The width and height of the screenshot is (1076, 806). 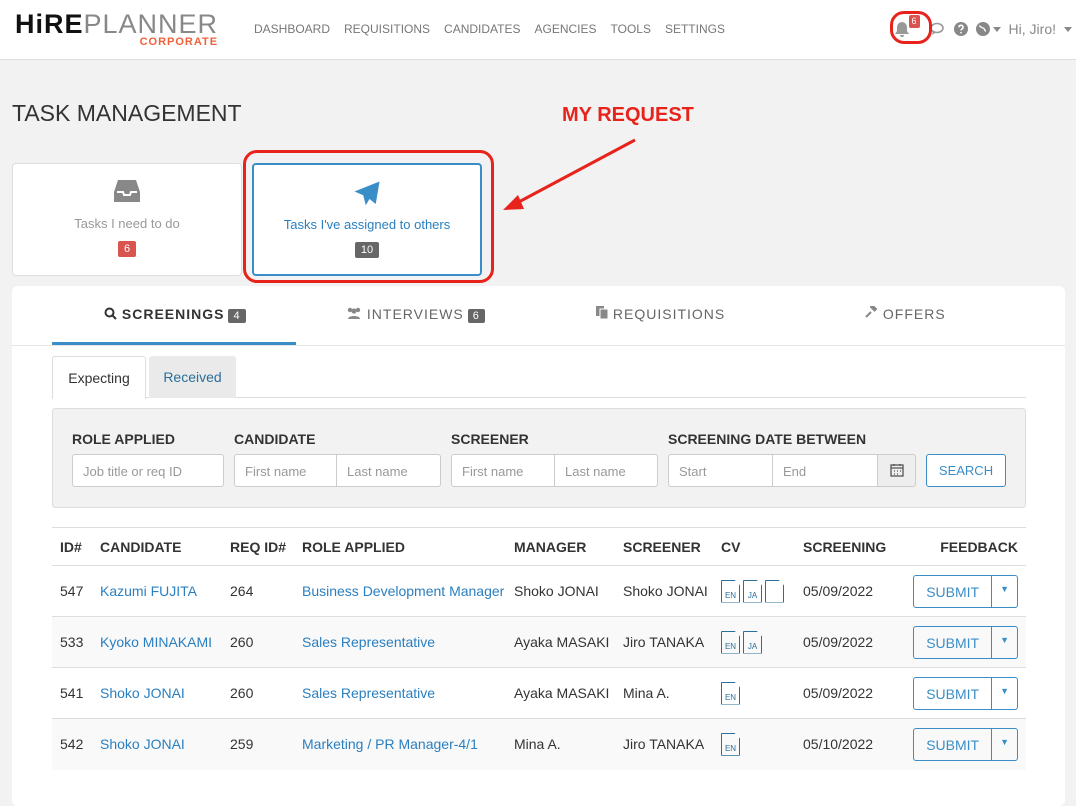 What do you see at coordinates (960, 29) in the screenshot?
I see `help-icon` at bounding box center [960, 29].